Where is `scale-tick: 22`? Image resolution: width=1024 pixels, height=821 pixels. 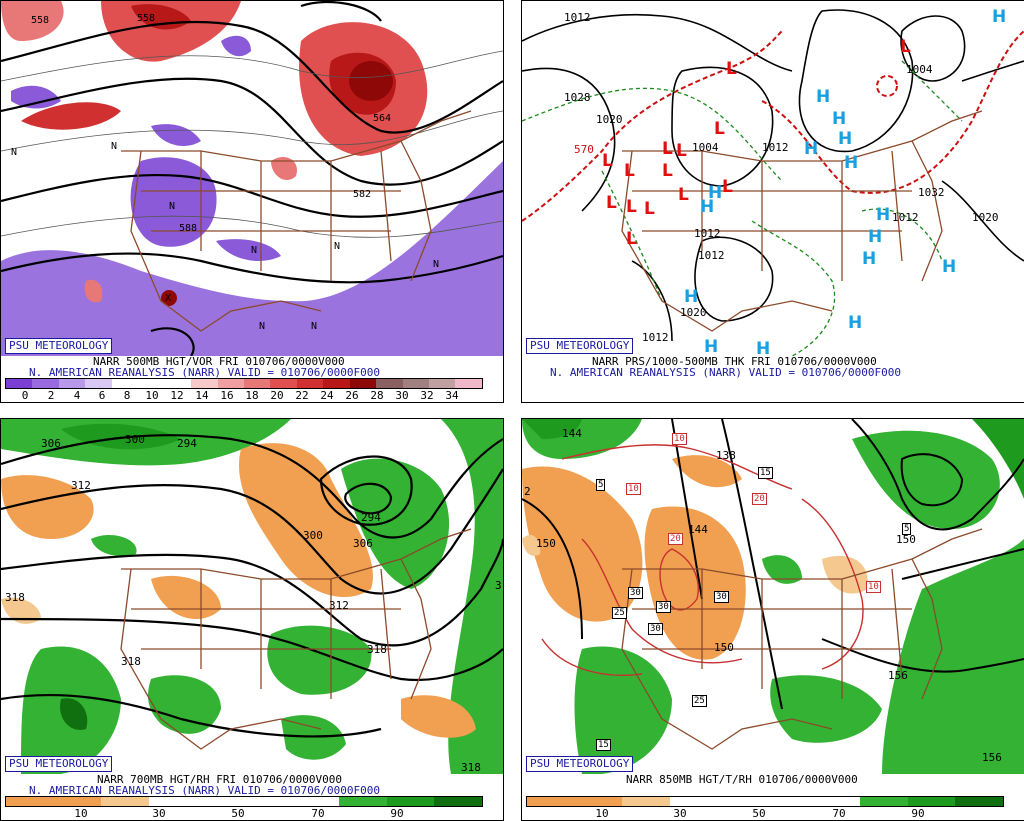
scale-tick: 22 is located at coordinates (302, 395).